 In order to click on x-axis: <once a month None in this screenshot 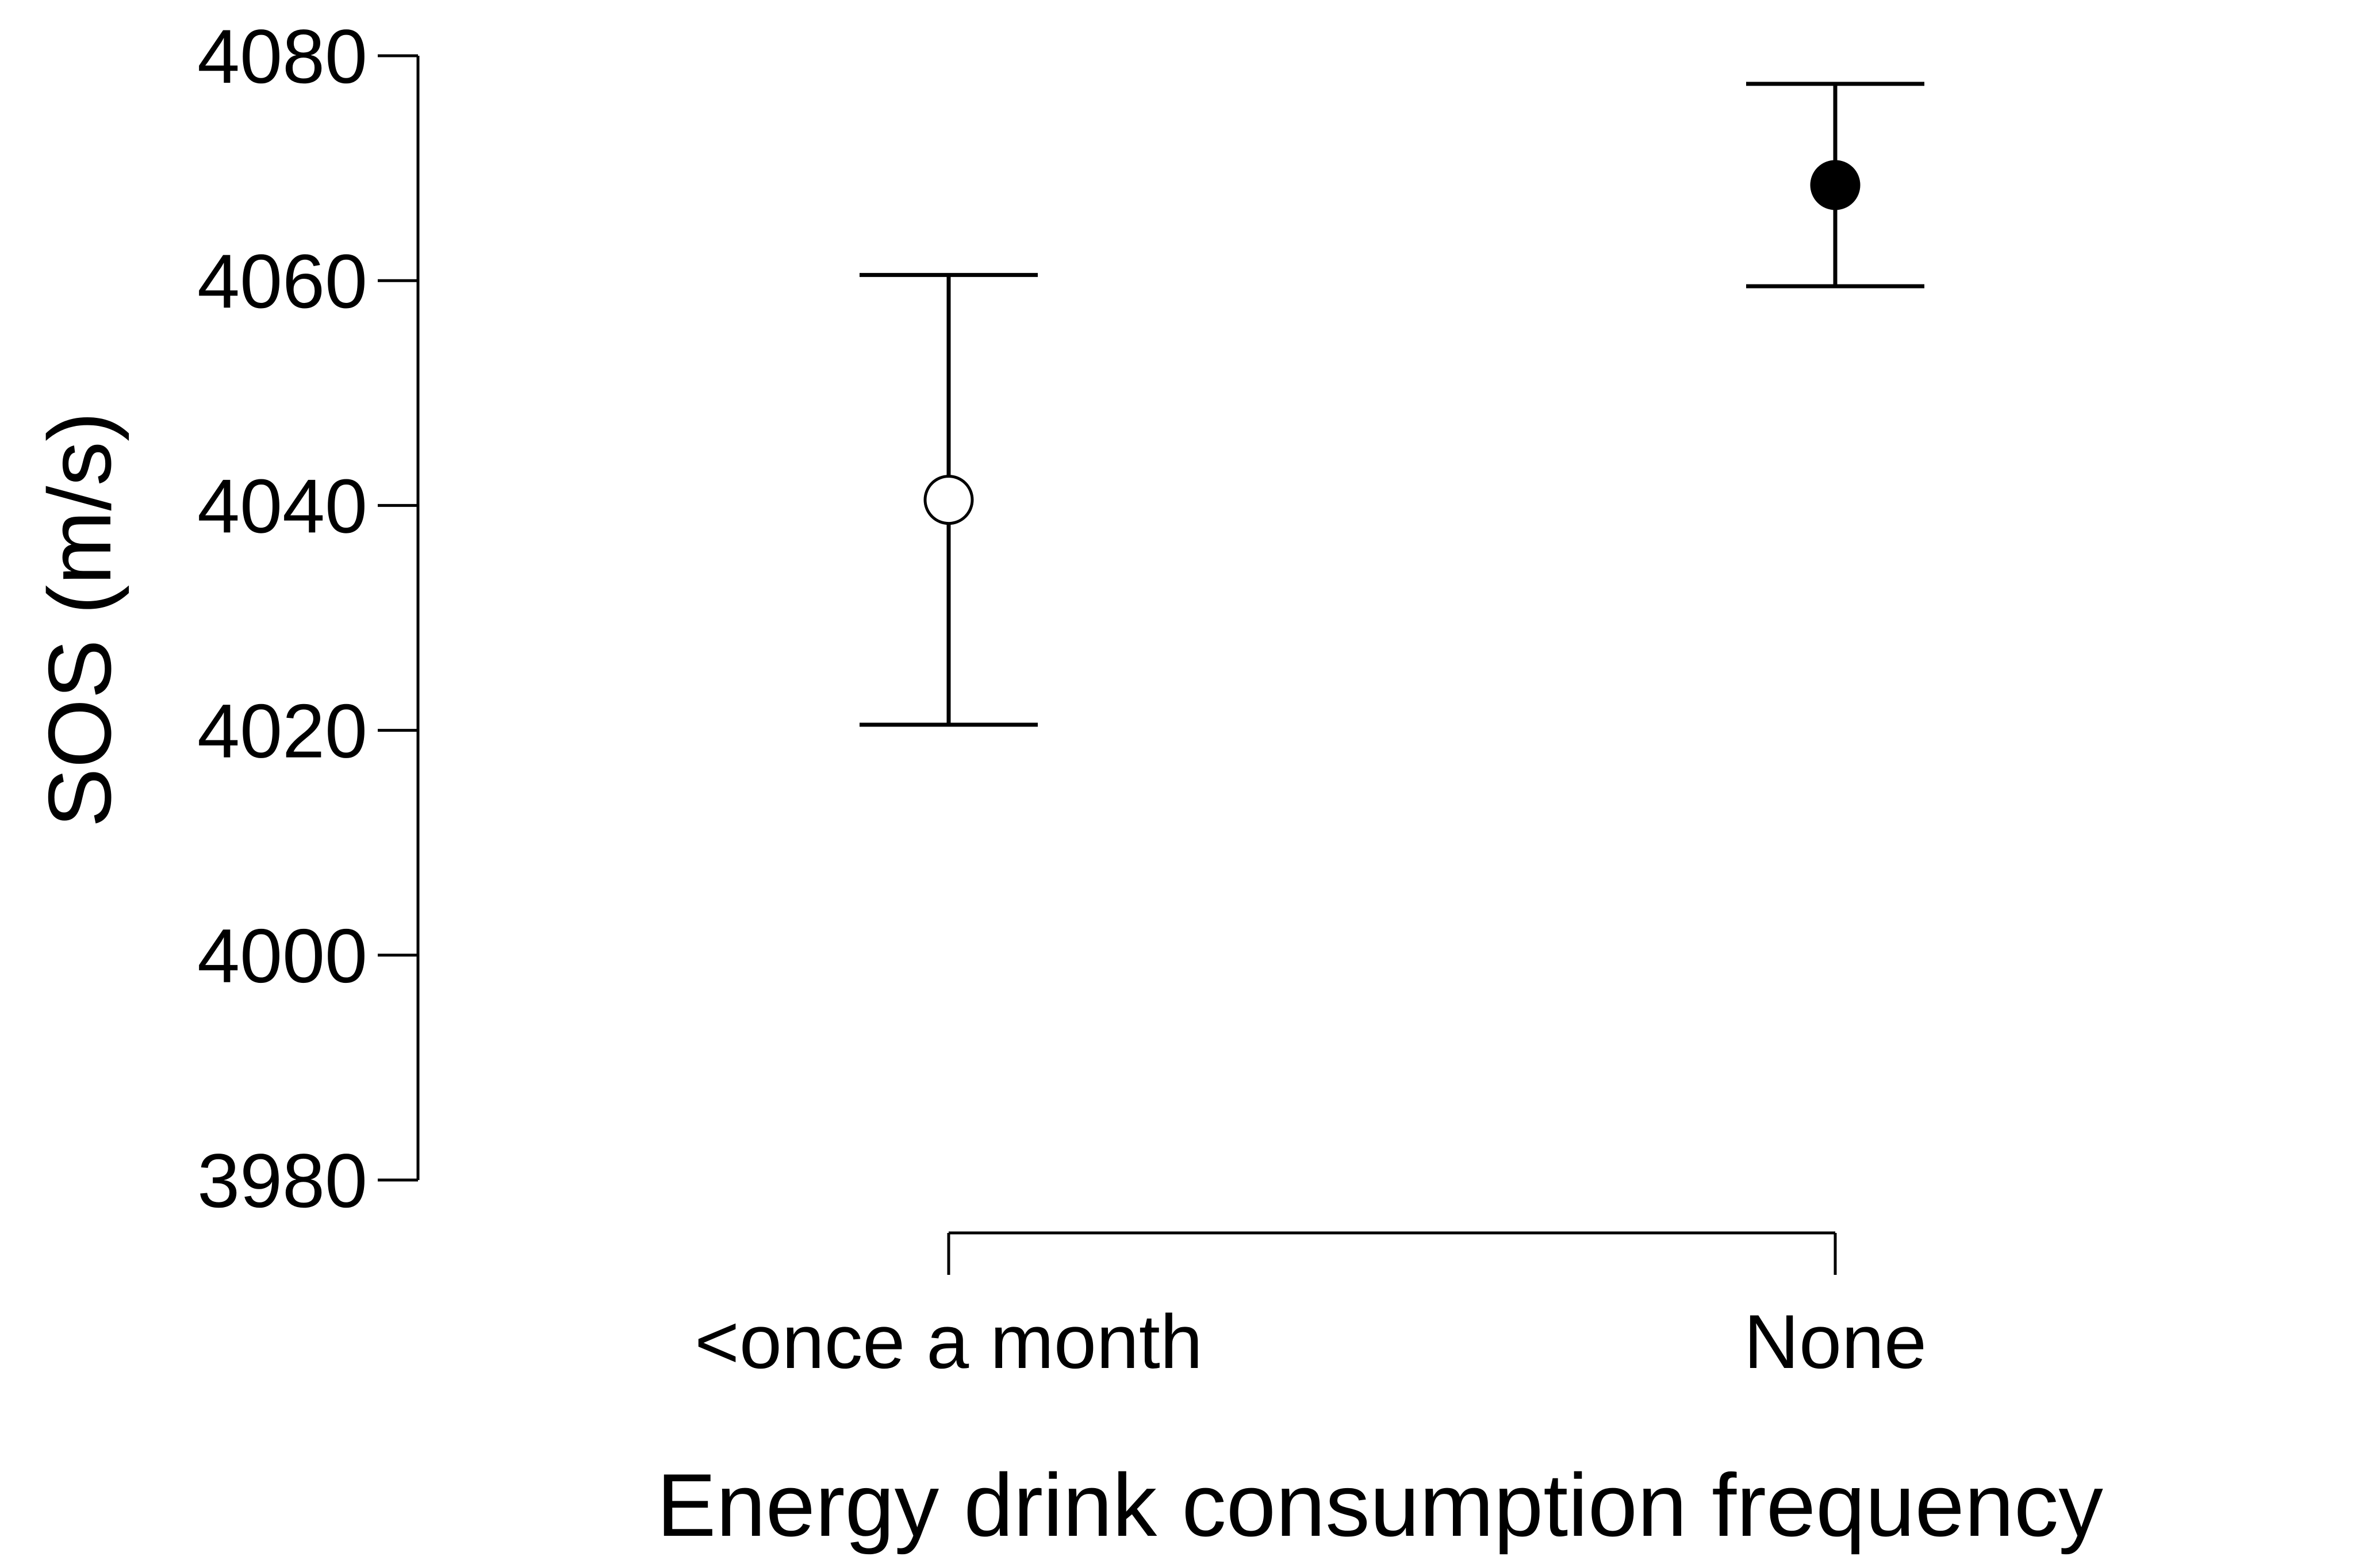, I will do `click(1311, 1308)`.